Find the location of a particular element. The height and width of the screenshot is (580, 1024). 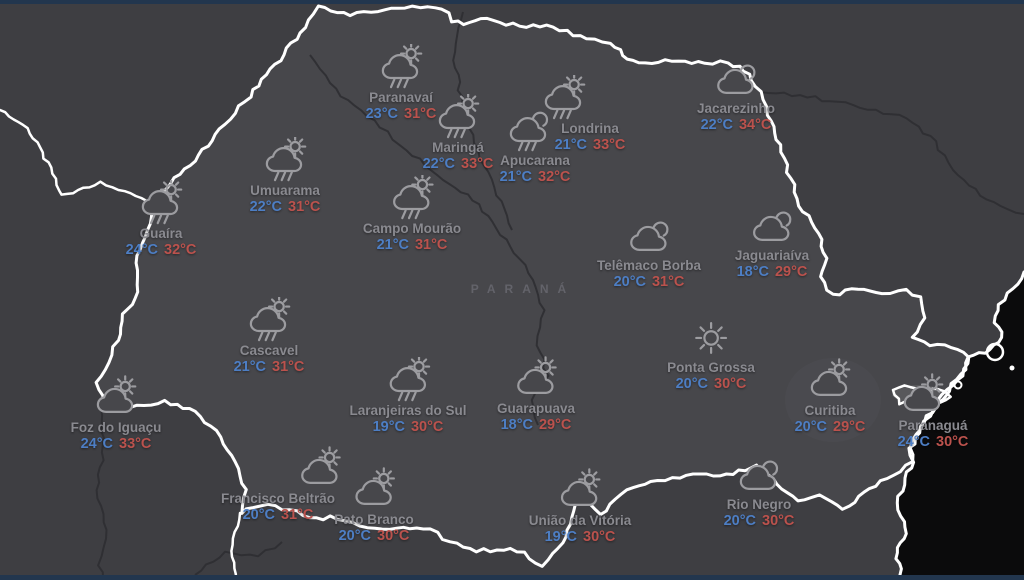

city-marker-cascavel: Cascavel 21°C 31°C is located at coordinates (269, 335).